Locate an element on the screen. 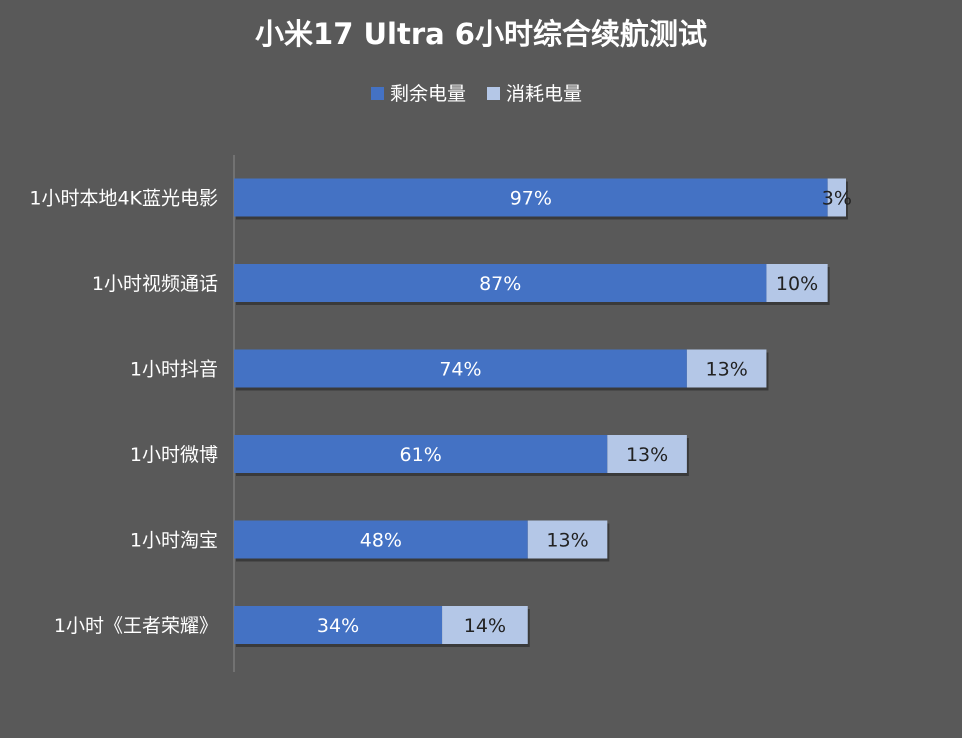 This screenshot has height=738, width=962. value-label-consumed-0: 3% is located at coordinates (837, 199).